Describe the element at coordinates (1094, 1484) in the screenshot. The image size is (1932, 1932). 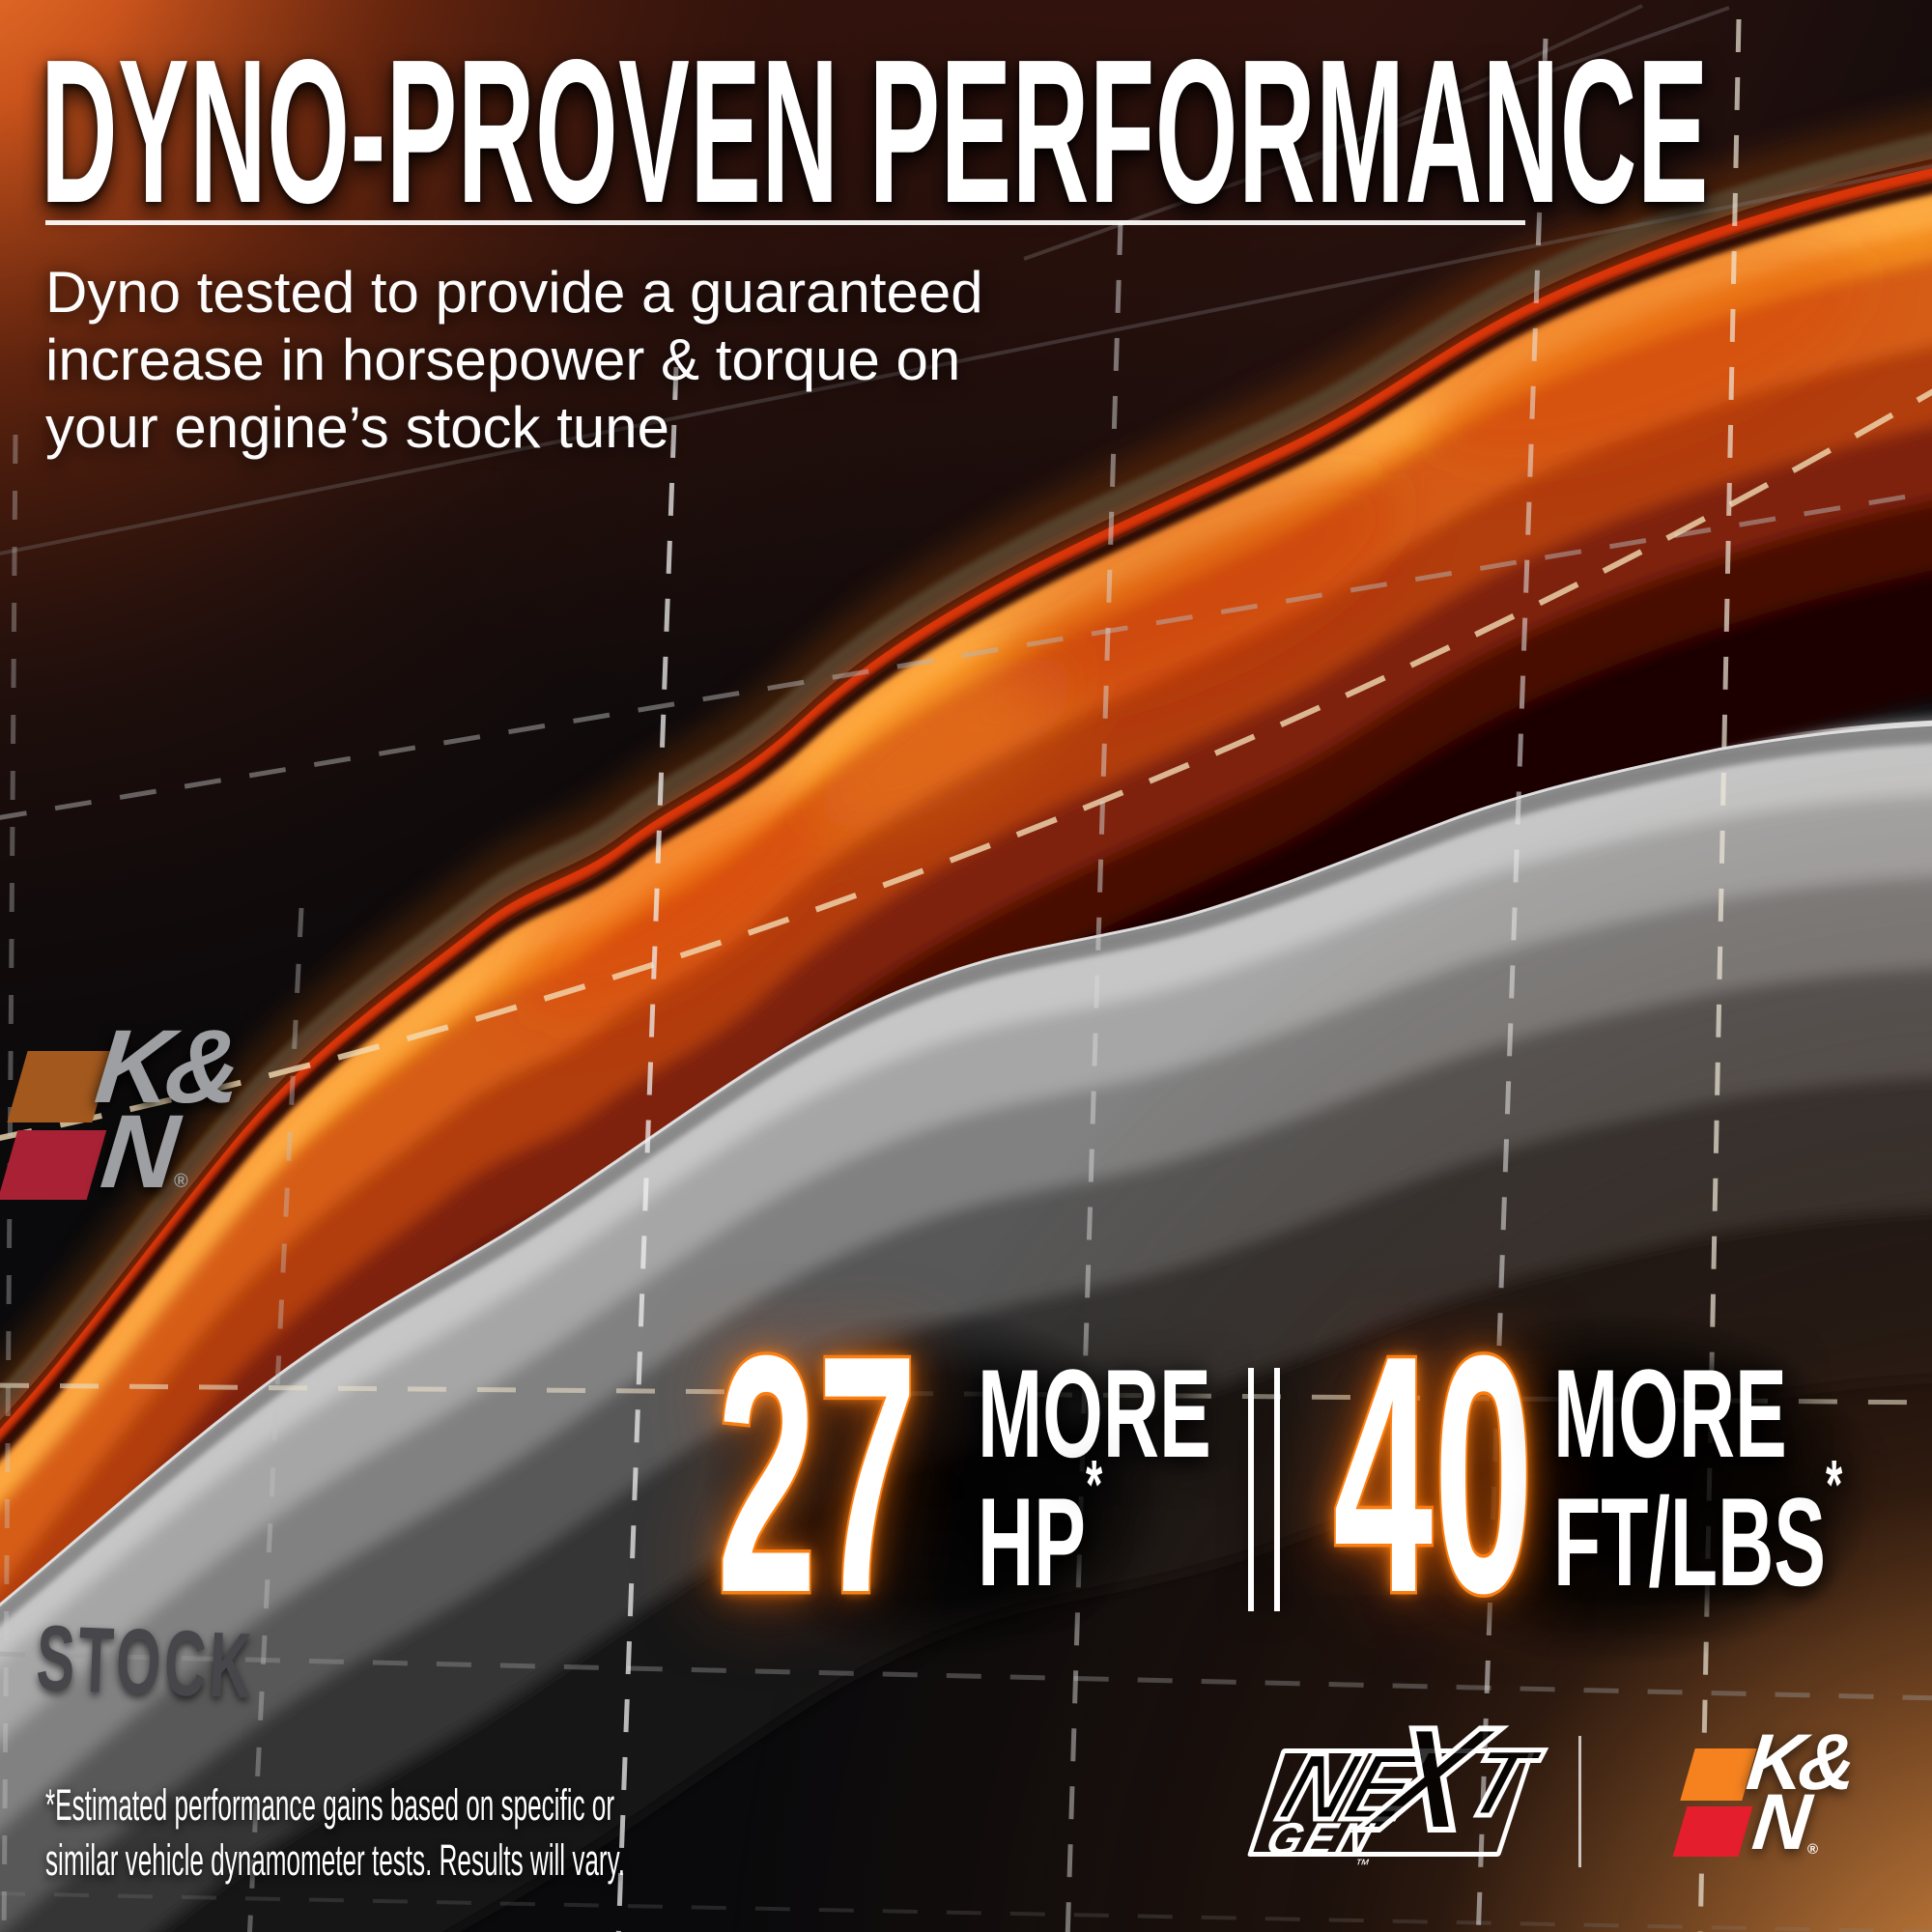
I see `hp-footnote-mark: *` at that location.